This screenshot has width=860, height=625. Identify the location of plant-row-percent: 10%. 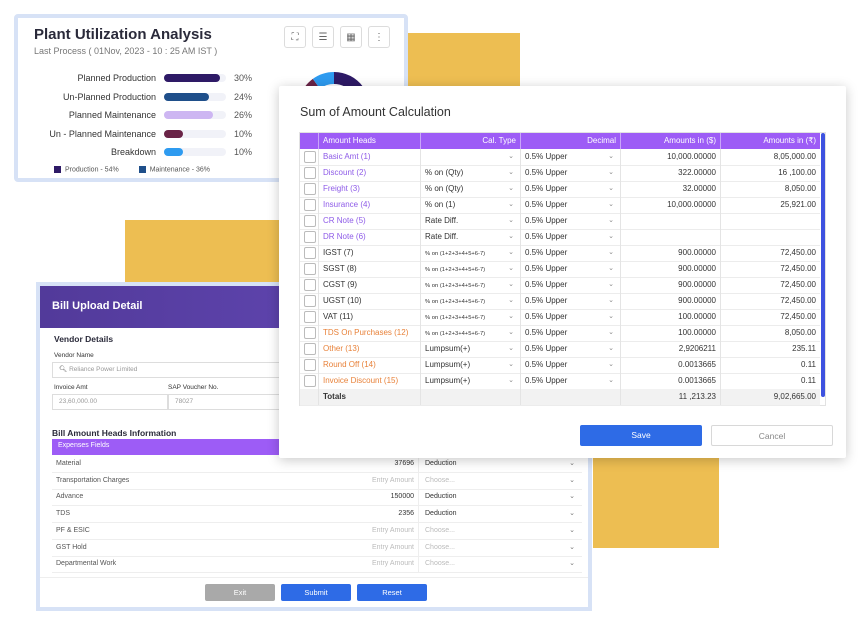
(243, 152).